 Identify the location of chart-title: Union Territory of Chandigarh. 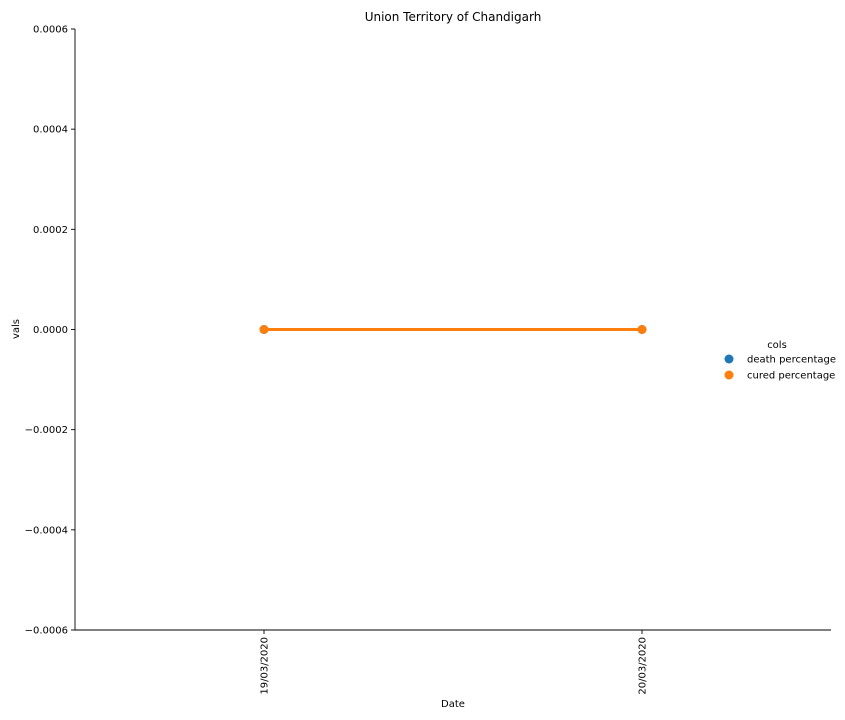
(453, 17).